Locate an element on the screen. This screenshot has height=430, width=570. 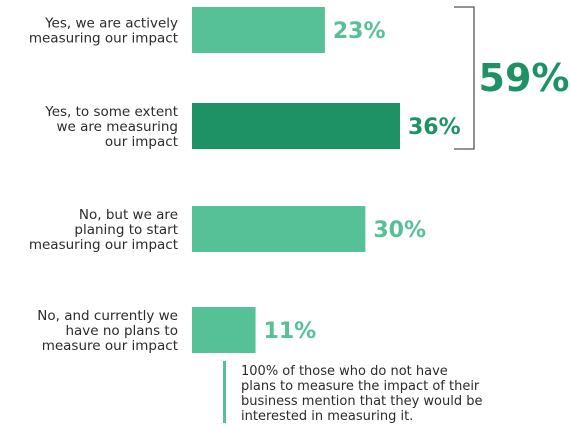
group-total-label: 59% is located at coordinates (524, 78).